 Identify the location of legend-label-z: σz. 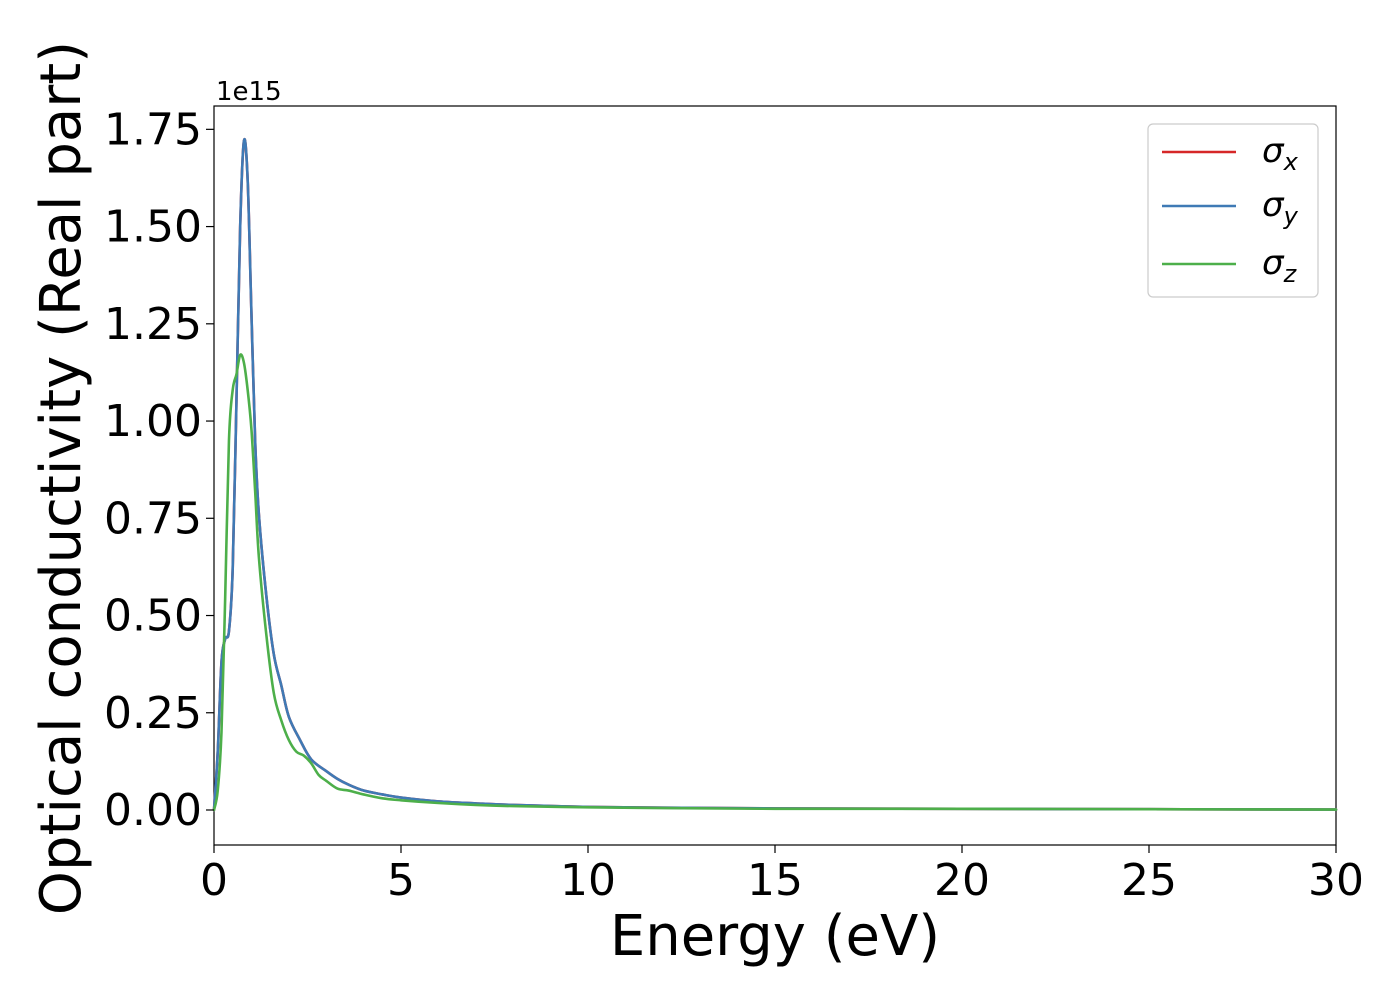
(1280, 265).